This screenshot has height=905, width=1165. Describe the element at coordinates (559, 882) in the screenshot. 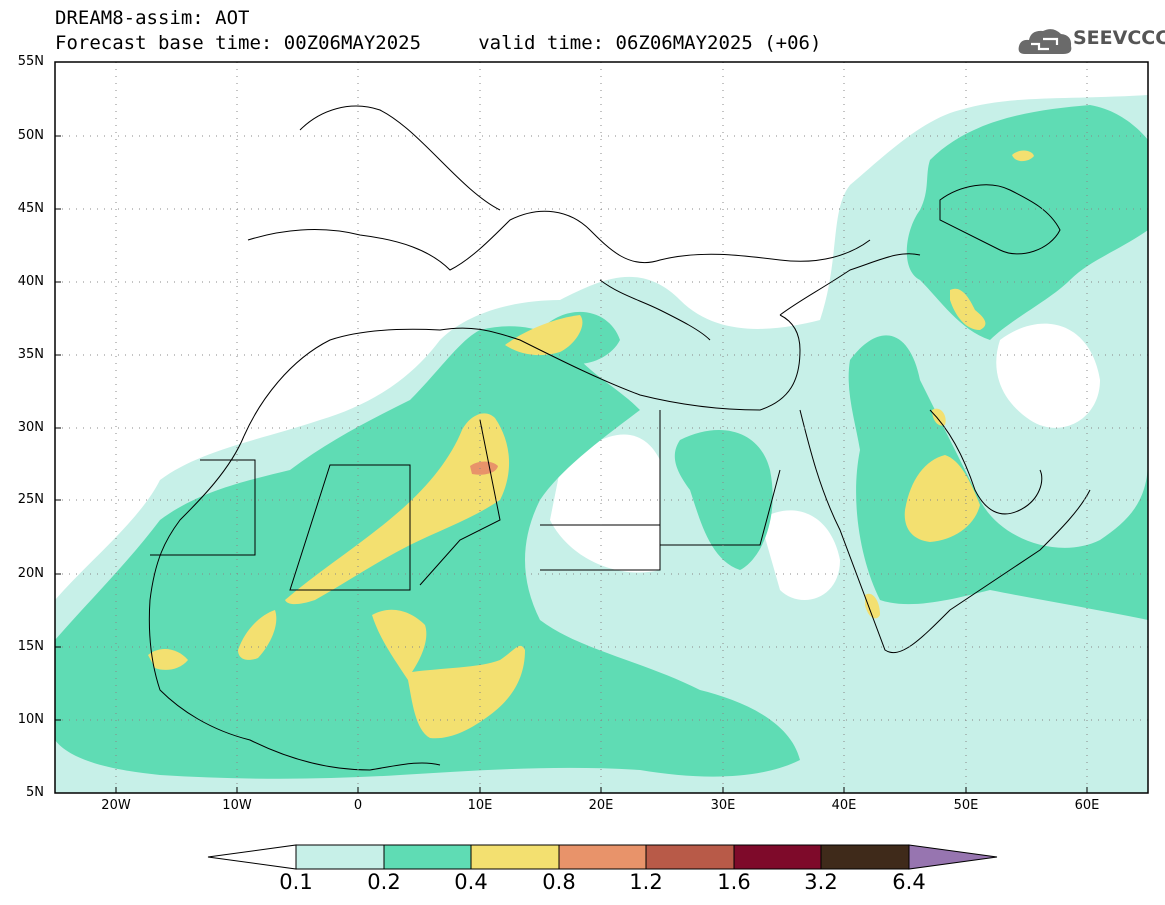

I see `colorbar-label: 0.8` at that location.